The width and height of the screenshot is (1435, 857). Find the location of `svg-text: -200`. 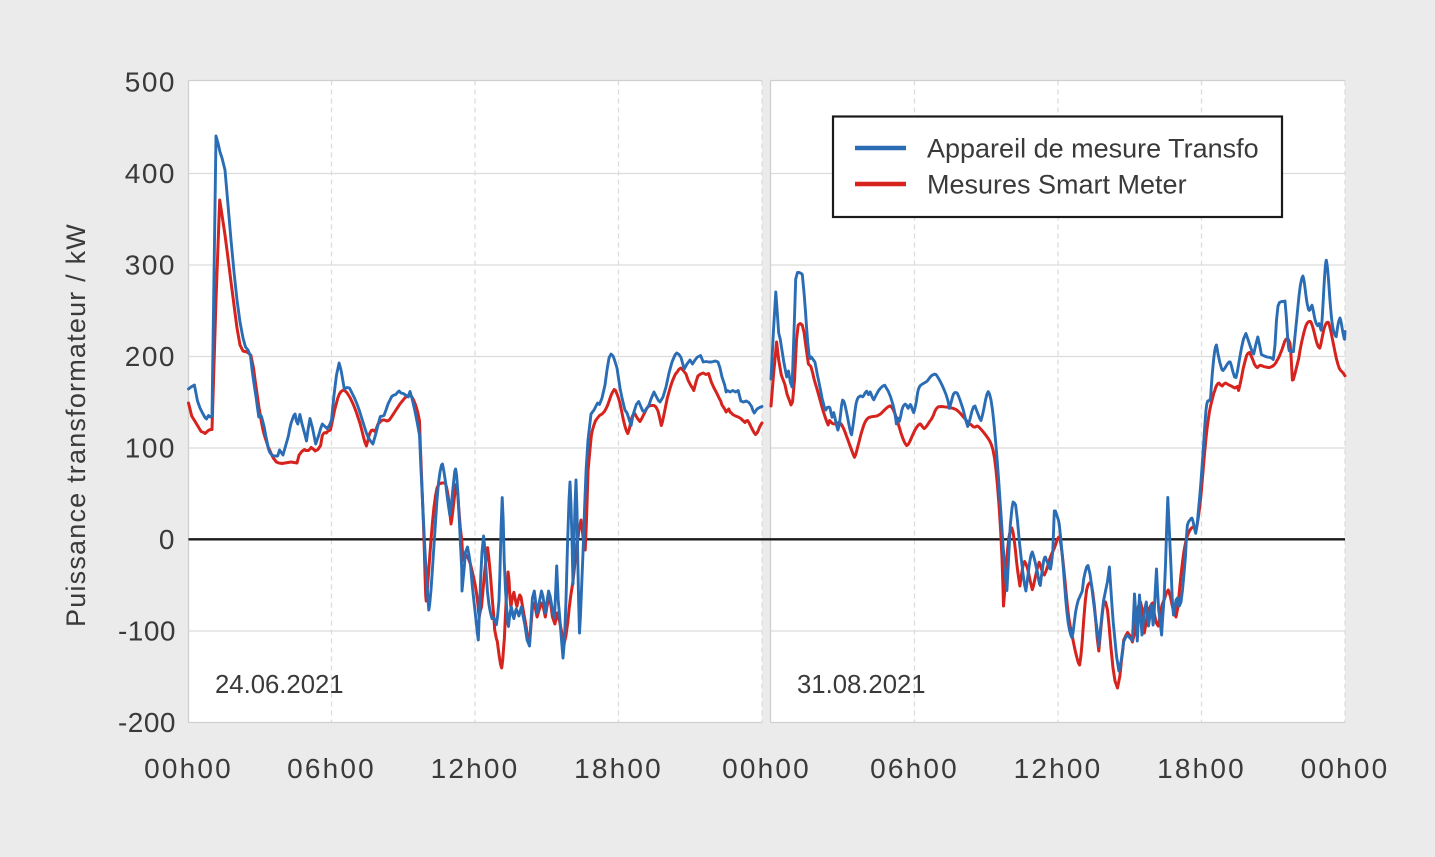

svg-text: -200 is located at coordinates (147, 722).